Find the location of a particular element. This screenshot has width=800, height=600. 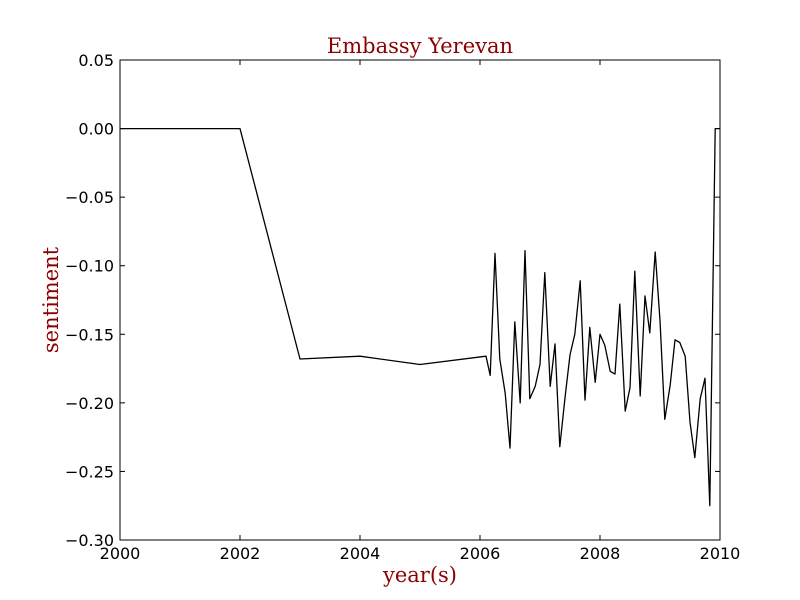

y-tick-label: −0.25 is located at coordinates (89, 471).